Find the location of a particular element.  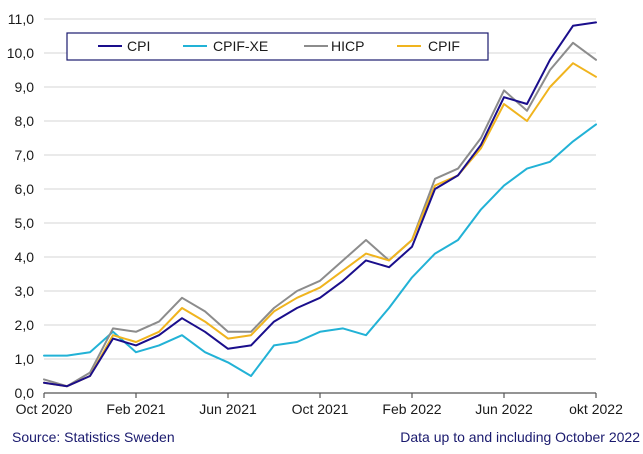

legend: CPI CPIF-XE HICP CPIF is located at coordinates (277, 46).